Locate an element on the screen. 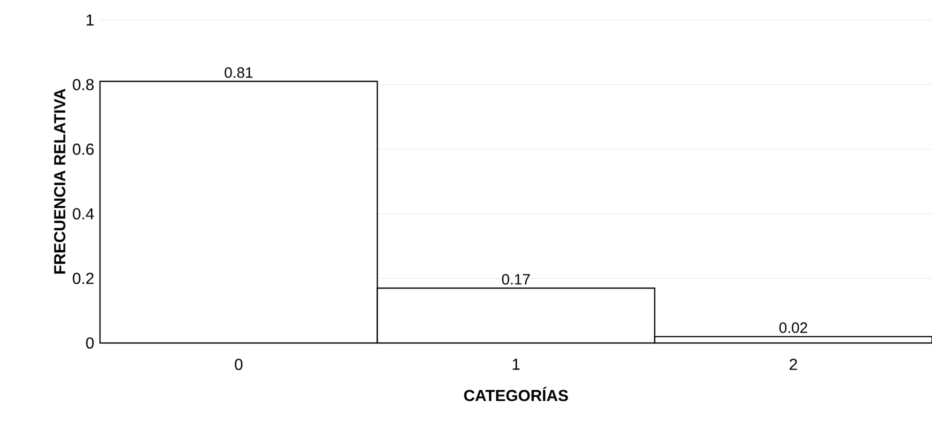 This screenshot has height=433, width=932. y-tick-label: 0.8 is located at coordinates (83, 84).